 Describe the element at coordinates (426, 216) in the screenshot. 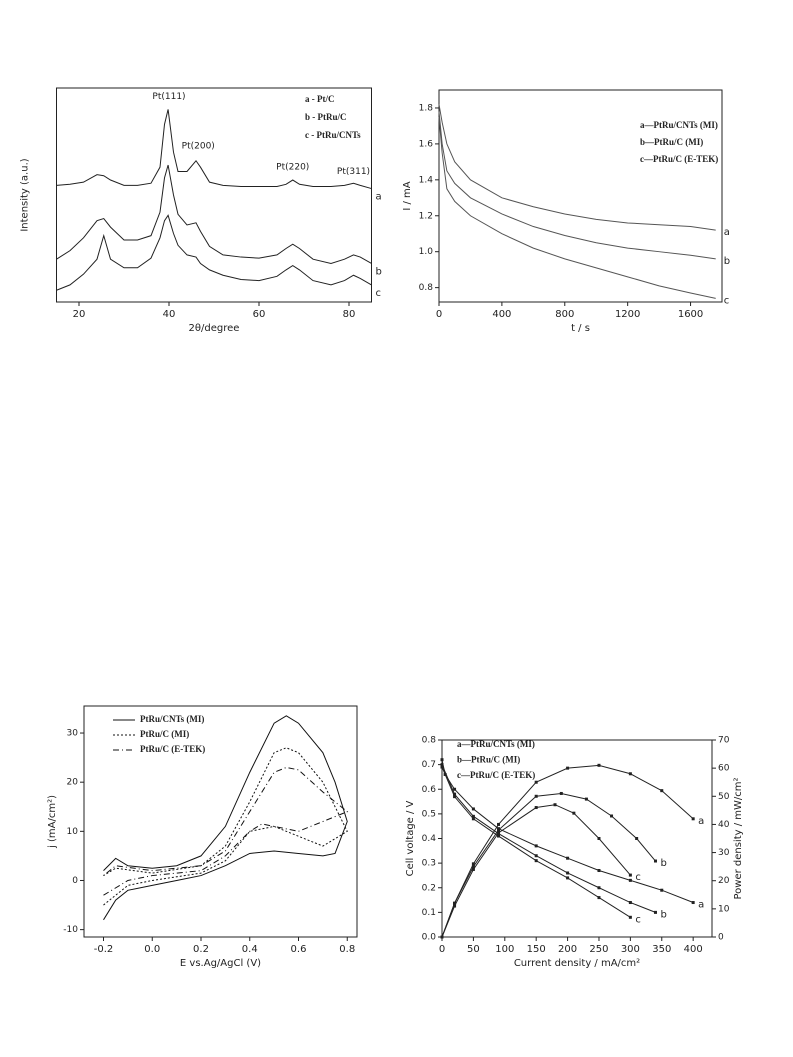

I see `y-tick-label: 1.2` at that location.